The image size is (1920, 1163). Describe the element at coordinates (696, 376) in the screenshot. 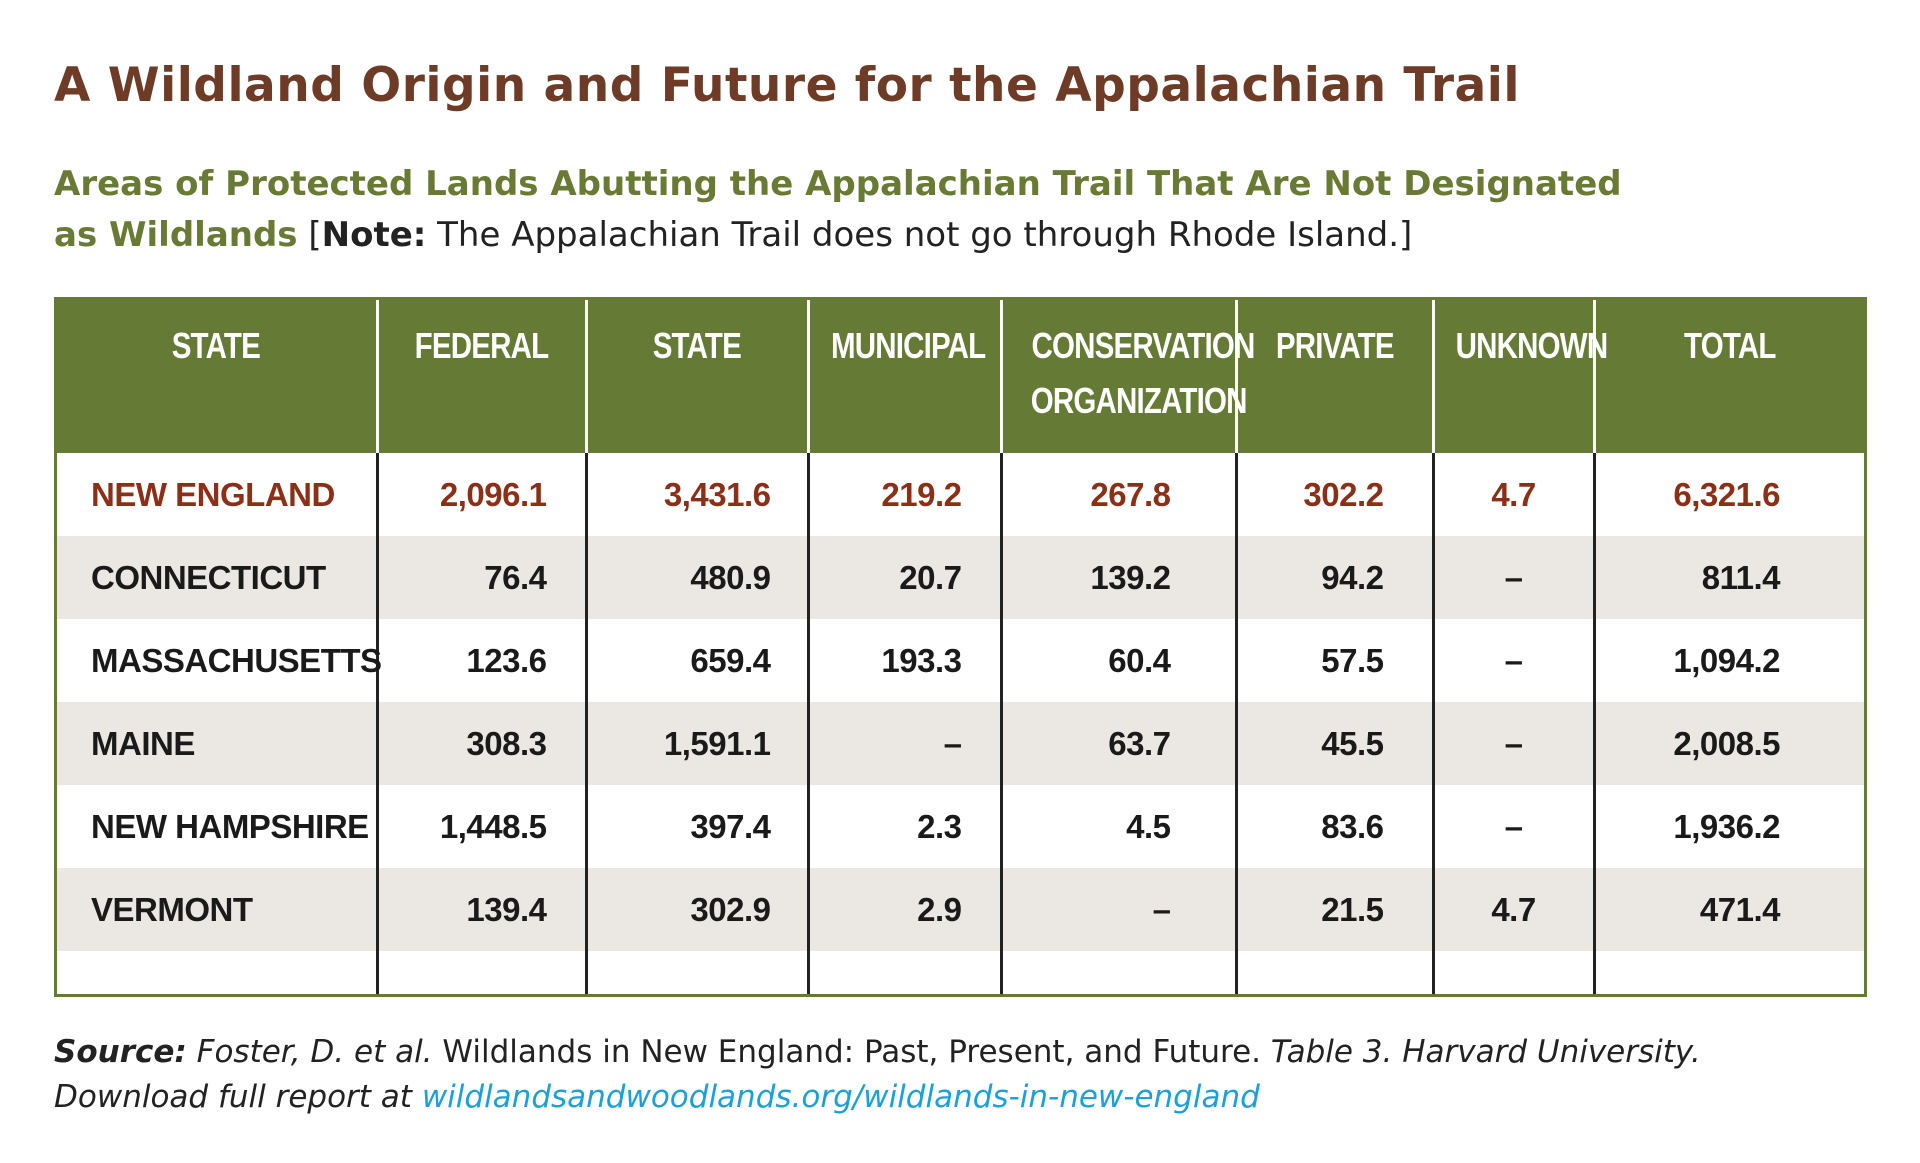

I see `header-state: STATE` at that location.